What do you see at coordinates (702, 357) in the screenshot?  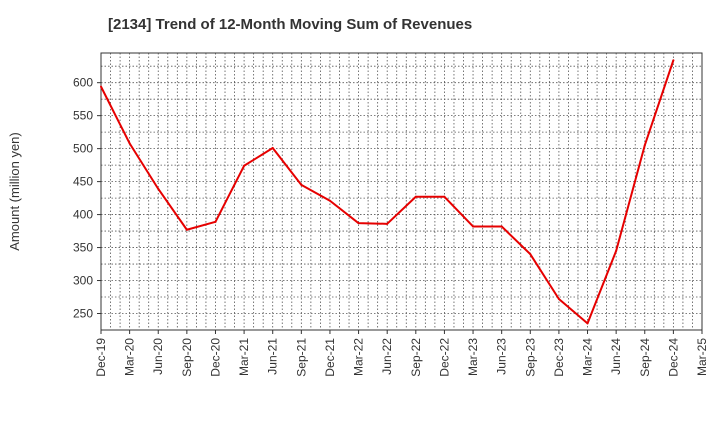 I see `x-tick-label: Mar-25` at bounding box center [702, 357].